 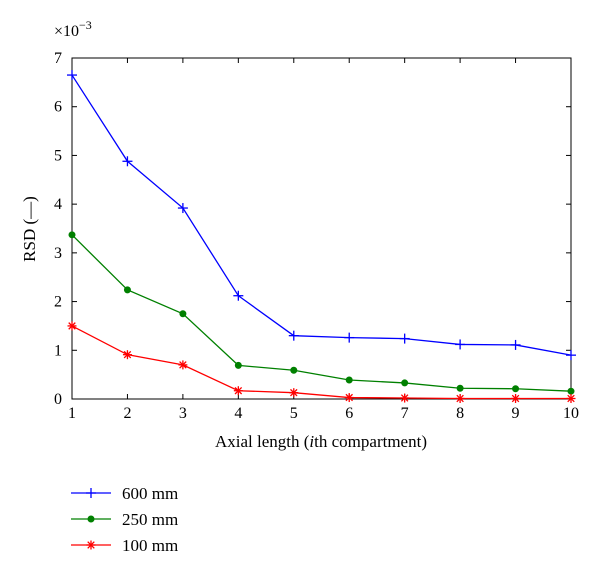 I want to click on y-tick-label: 5, so click(x=58, y=155).